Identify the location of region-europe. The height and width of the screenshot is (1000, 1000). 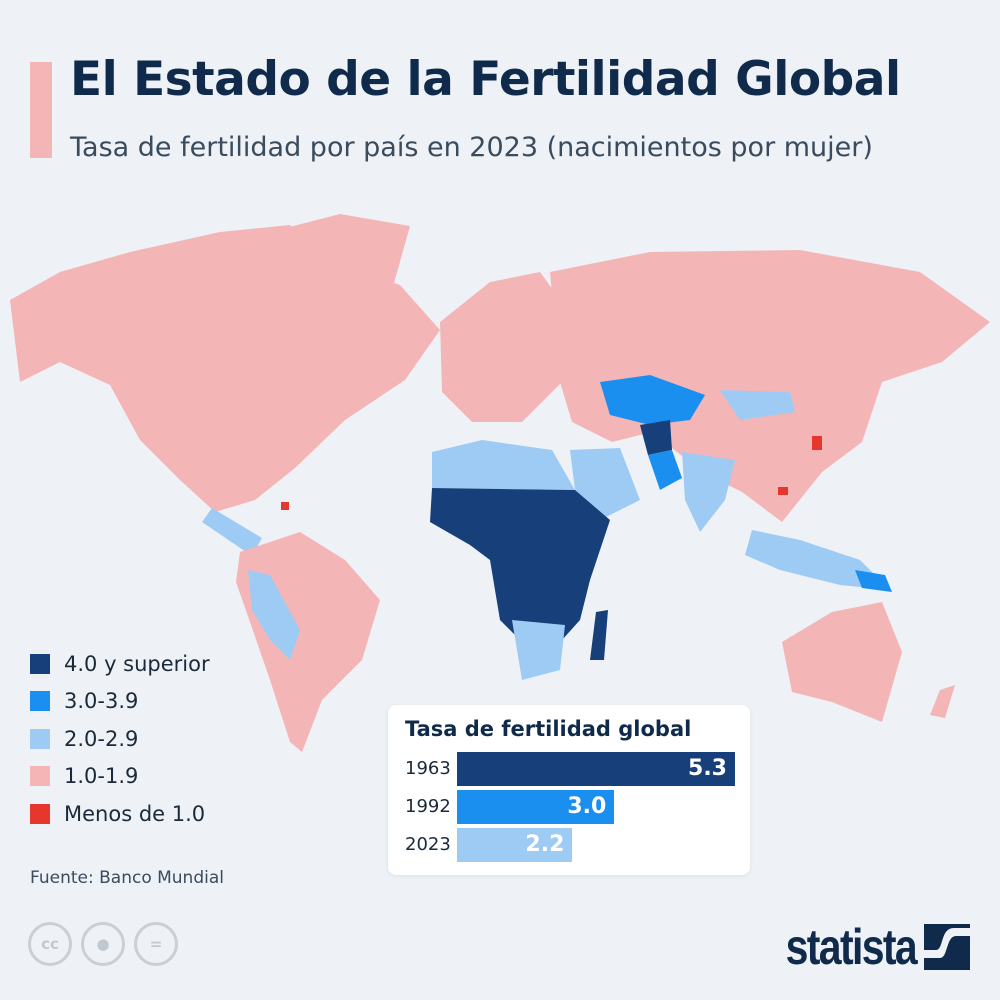
(501, 347).